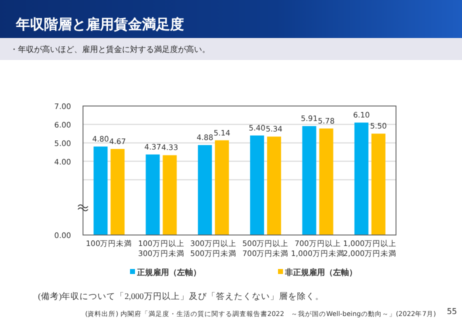 The width and height of the screenshot is (462, 320). I want to click on legend-label: 非正規雇用（左軸）, so click(320, 272).